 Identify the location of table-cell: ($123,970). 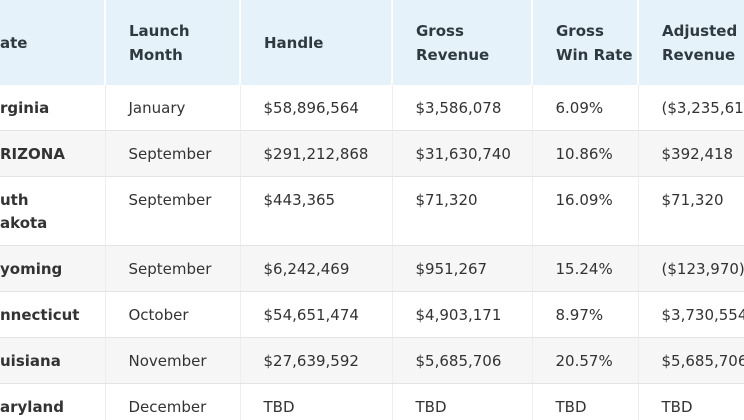
(690, 268).